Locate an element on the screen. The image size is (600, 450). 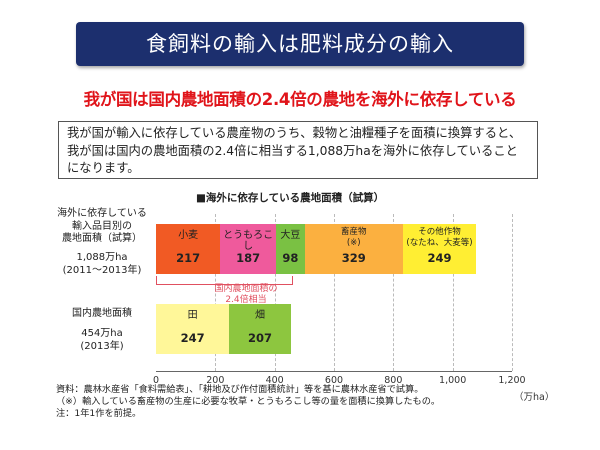
segment-label-line: 畑 is located at coordinates (259, 315).